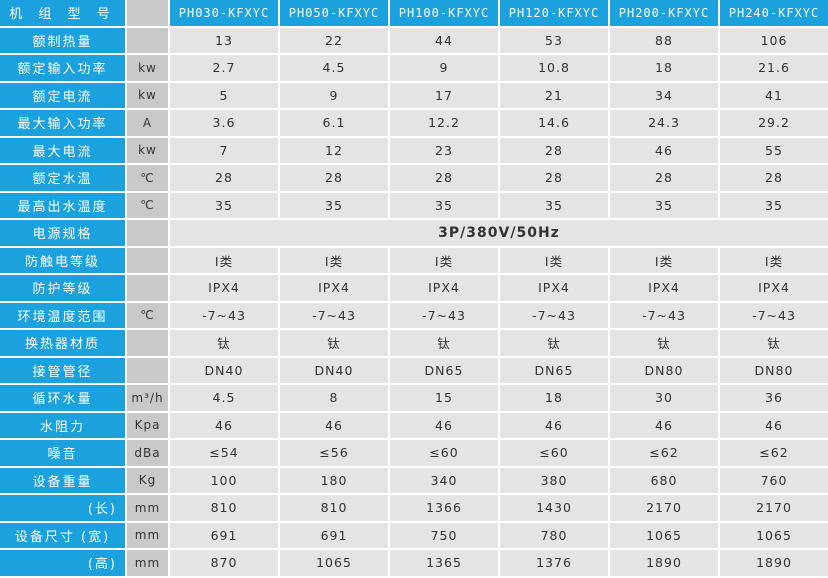 The height and width of the screenshot is (578, 828). I want to click on value-cell: ≤60, so click(554, 453).